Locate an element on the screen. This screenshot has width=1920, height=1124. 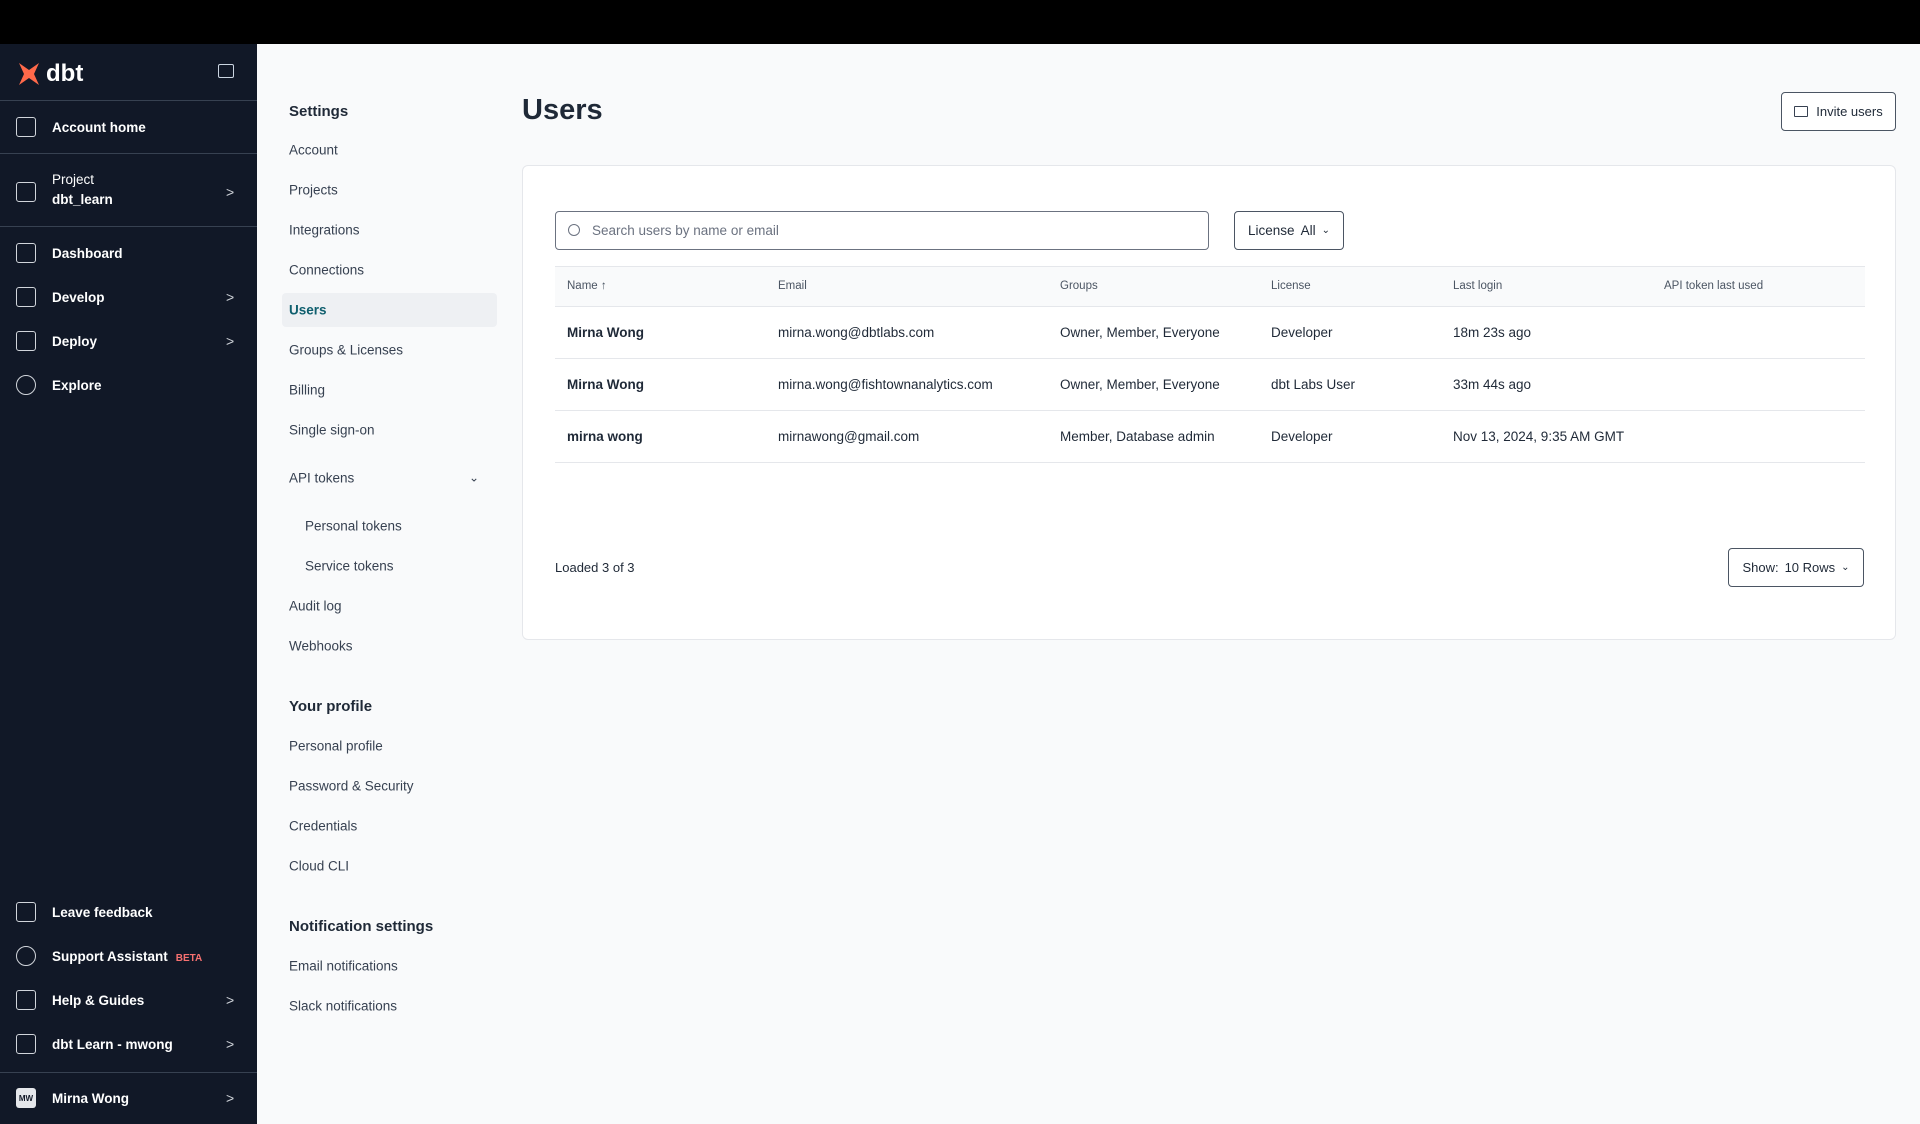
sidebar-item-user-profile: MW Mirna Wong > is located at coordinates (128, 1098).